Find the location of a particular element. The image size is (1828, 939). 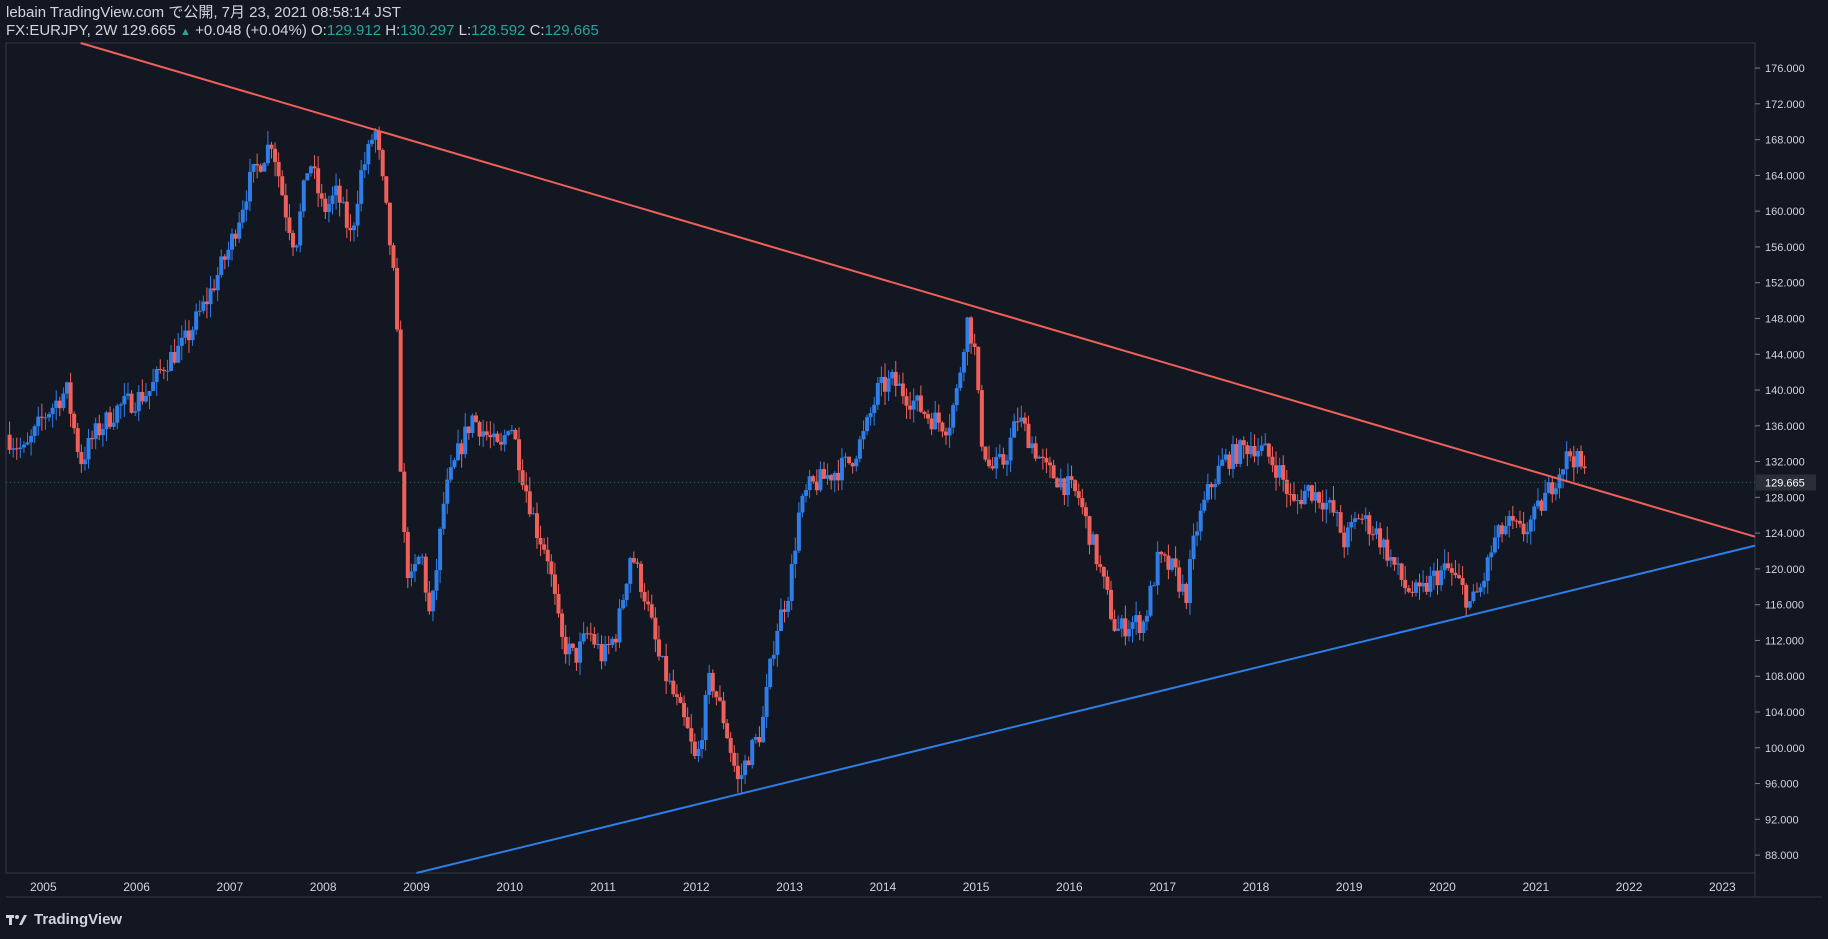

close-value: 129.665 is located at coordinates (571, 30).